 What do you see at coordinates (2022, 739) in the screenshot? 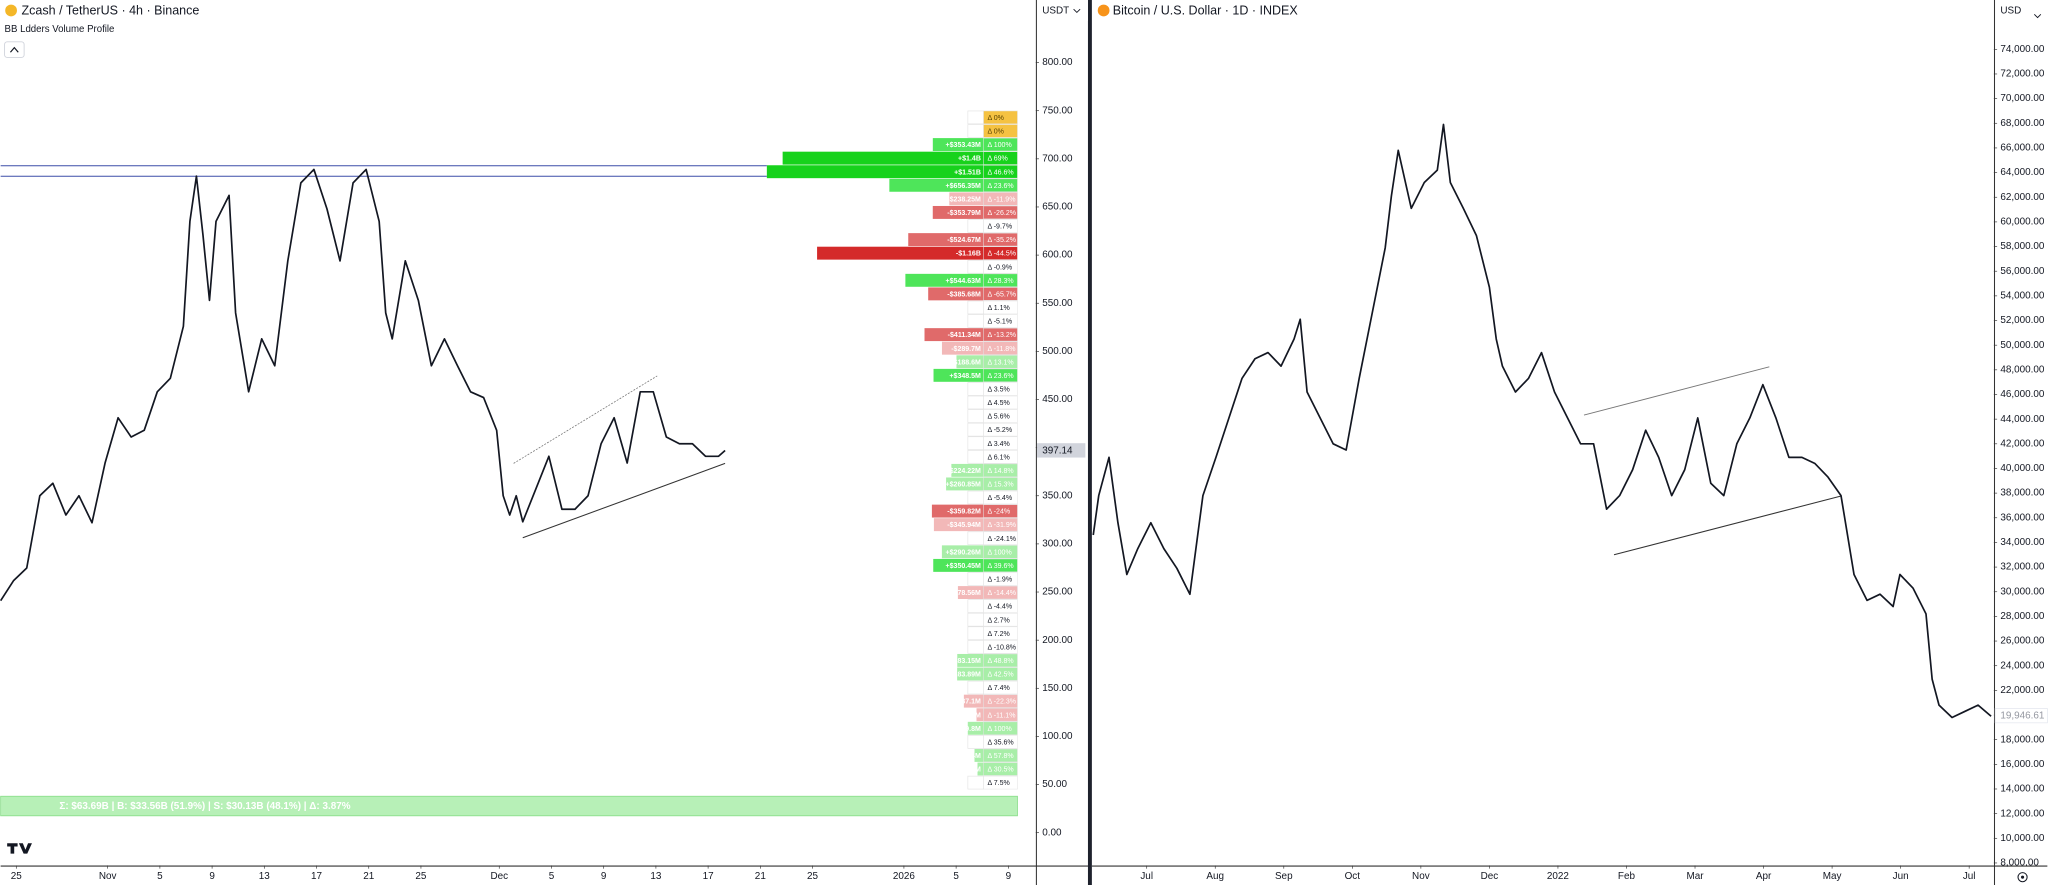
I see `y-tick-label: 18,000.00` at bounding box center [2022, 739].